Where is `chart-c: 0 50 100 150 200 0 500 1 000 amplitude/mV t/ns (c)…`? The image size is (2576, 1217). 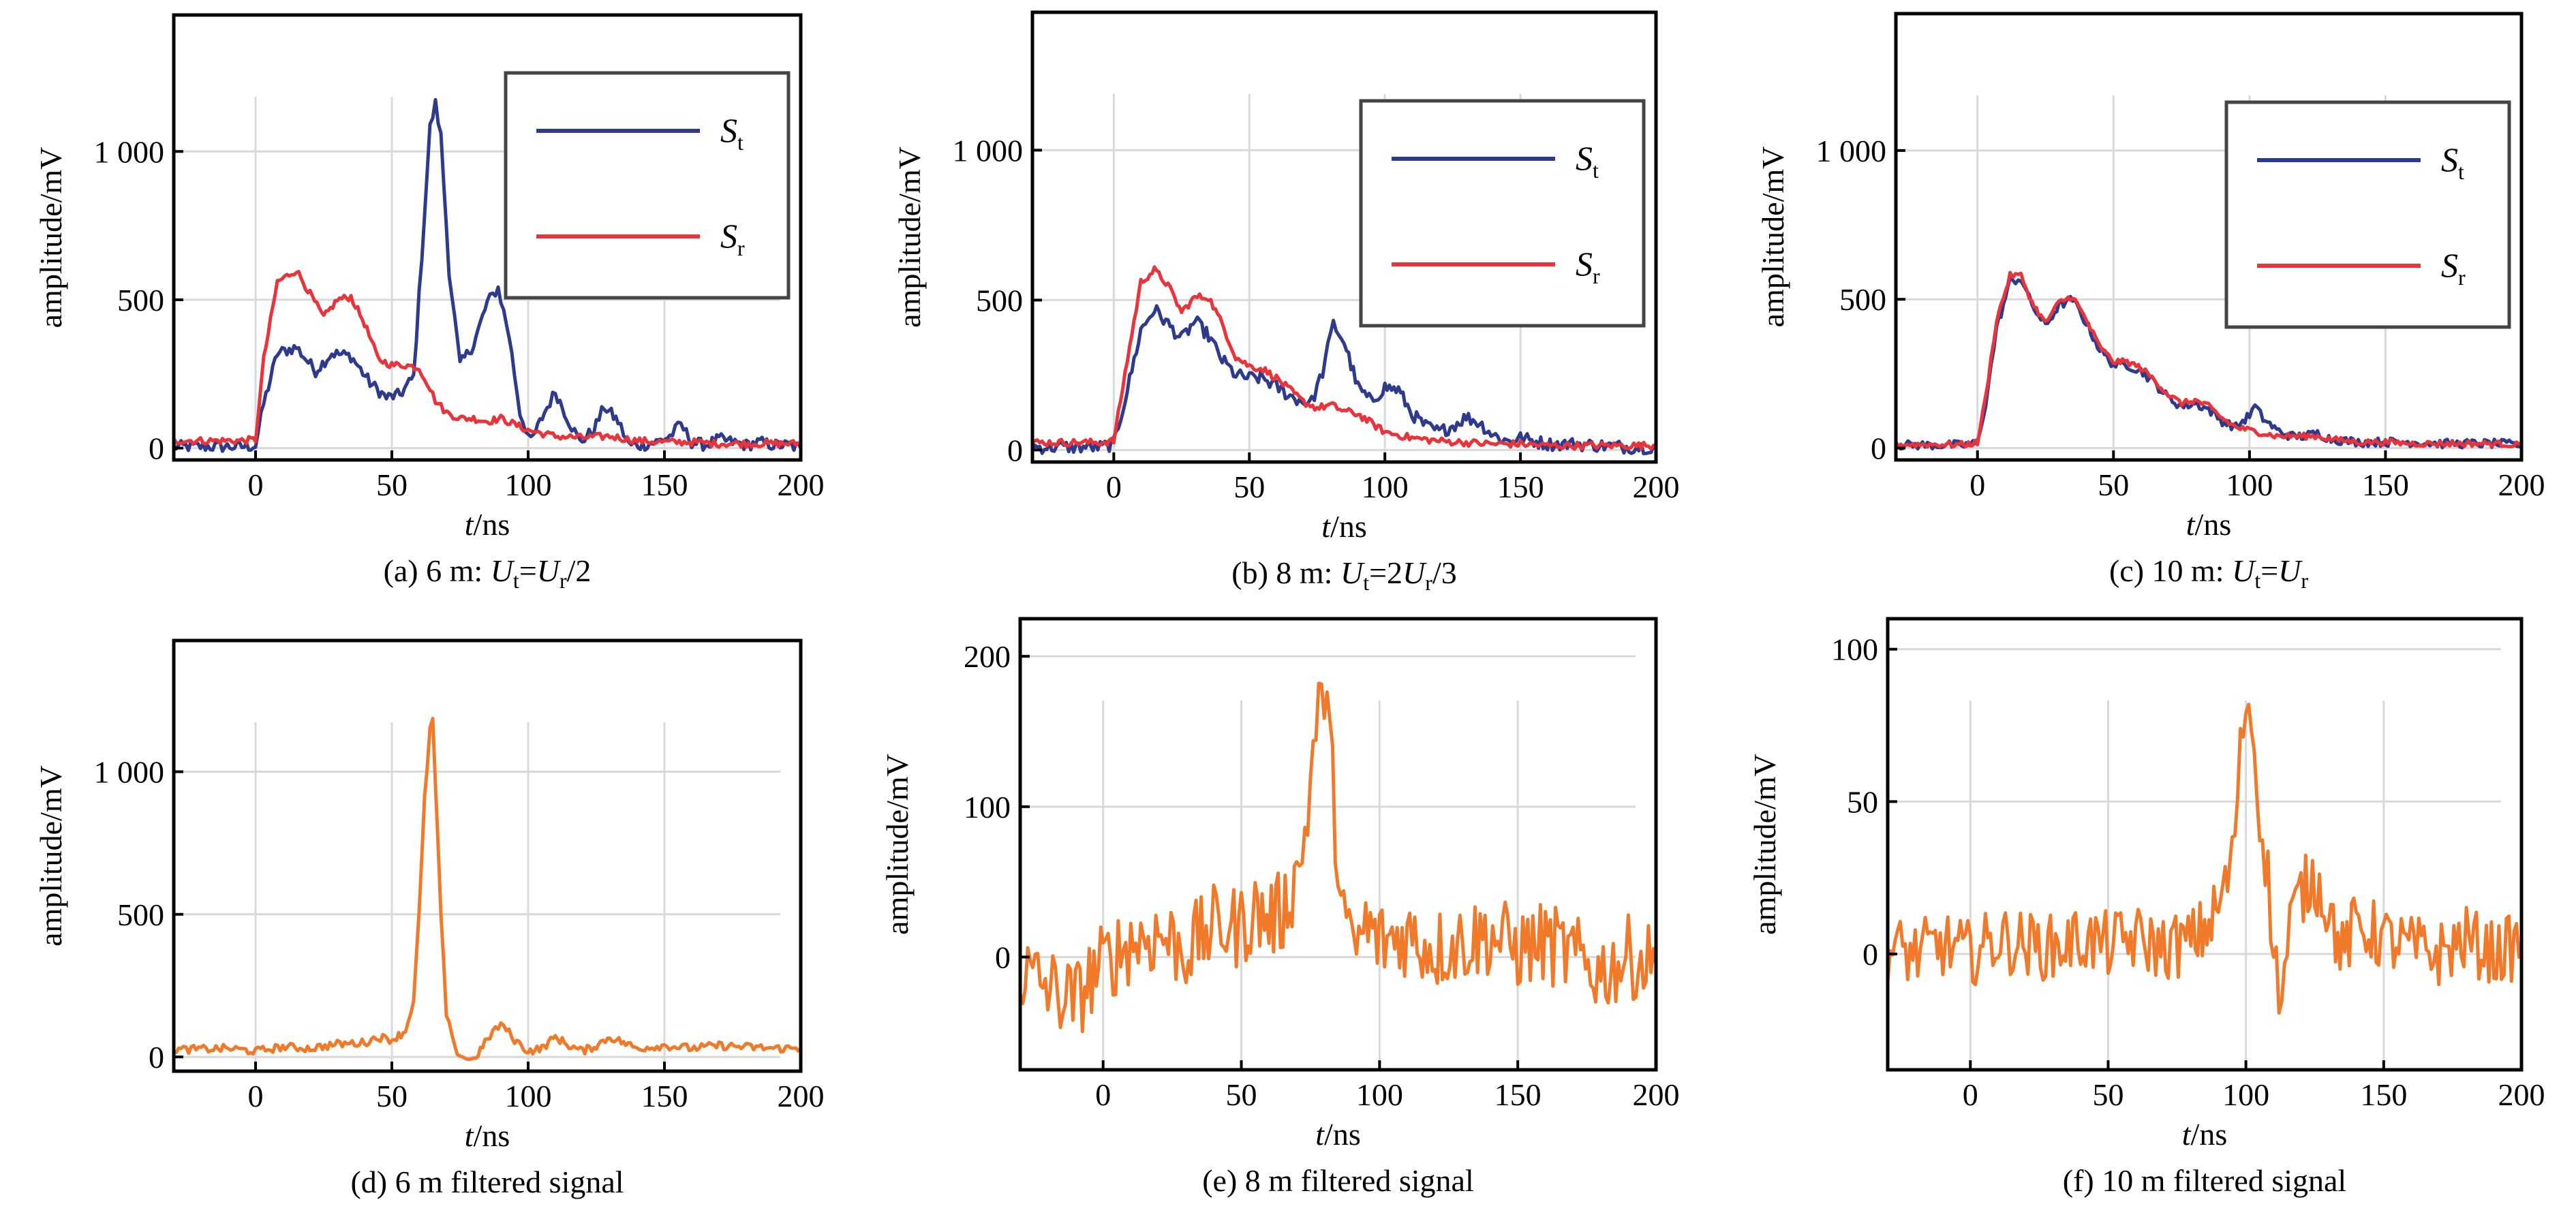
chart-c: 0 50 100 150 200 0 500 1 000 amplitude/mV t/ns (c)… is located at coordinates (2150, 302).